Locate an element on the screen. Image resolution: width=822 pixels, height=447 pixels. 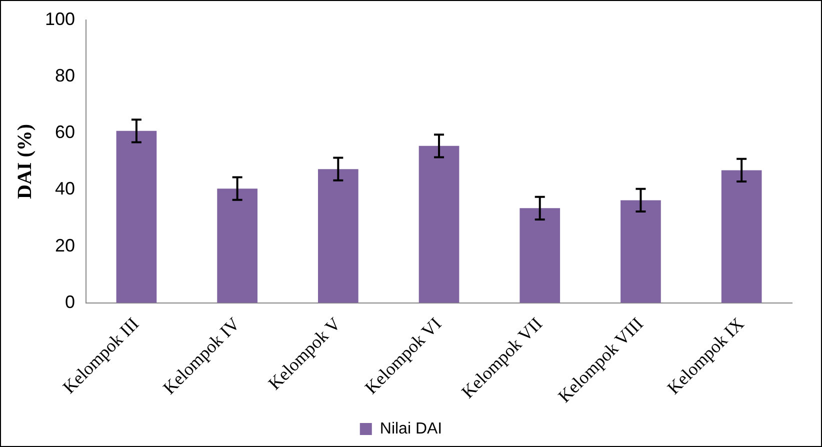
legend-label: Nilai DAI is located at coordinates (411, 429).